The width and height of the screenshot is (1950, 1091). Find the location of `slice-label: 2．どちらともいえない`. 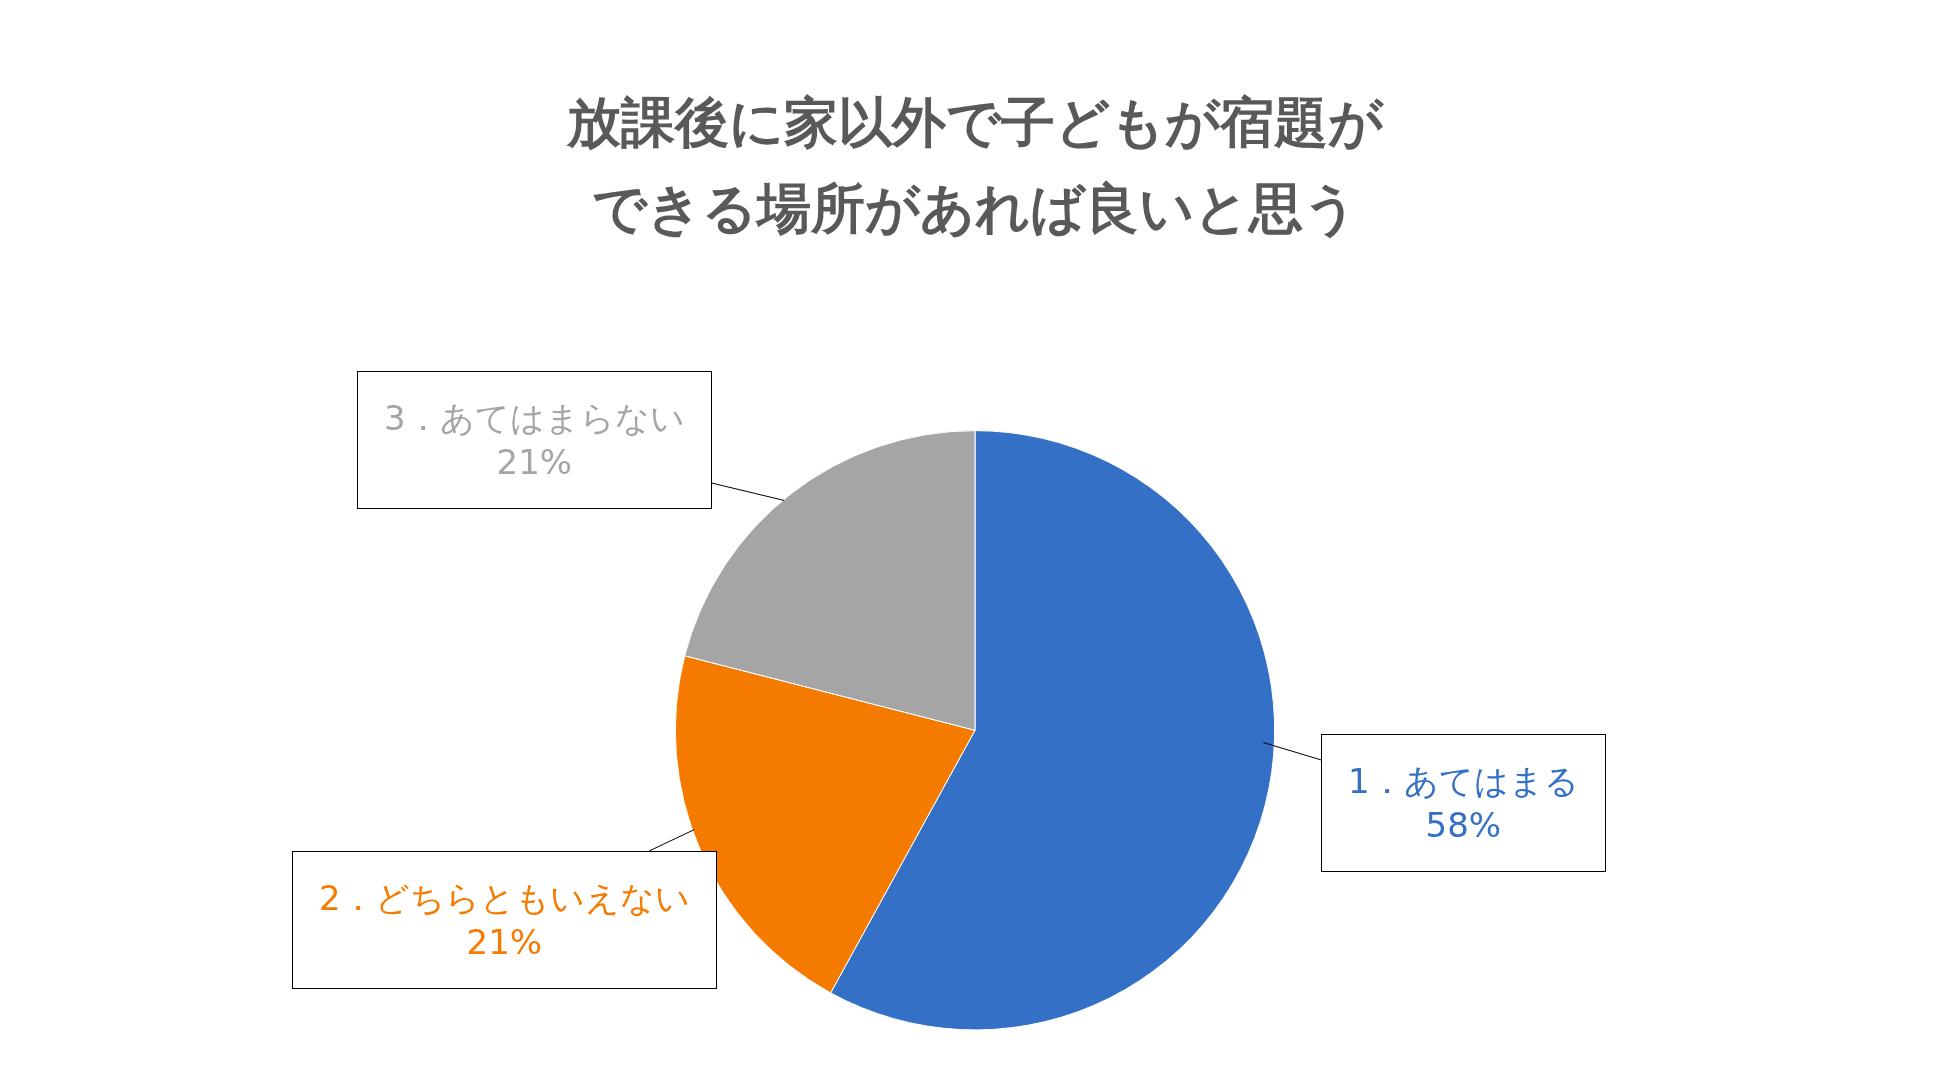

slice-label: 2．どちらともいえない is located at coordinates (504, 898).